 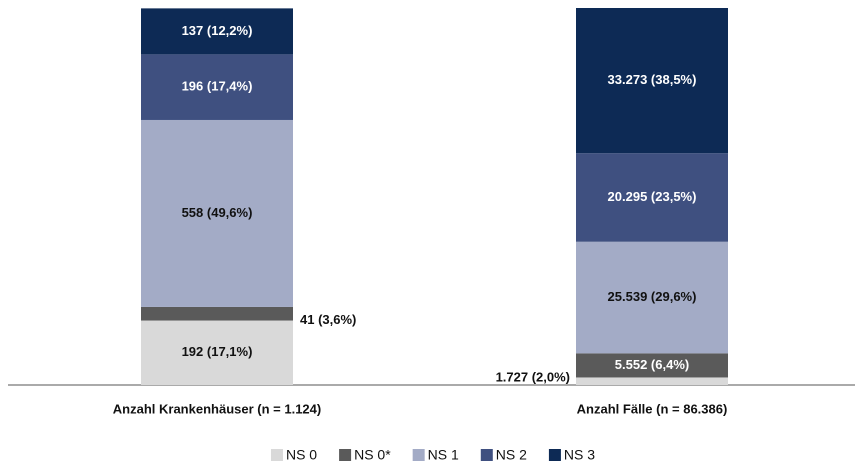 What do you see at coordinates (652, 408) in the screenshot?
I see `category-label: Anzahl Fälle (n = 86.386)` at bounding box center [652, 408].